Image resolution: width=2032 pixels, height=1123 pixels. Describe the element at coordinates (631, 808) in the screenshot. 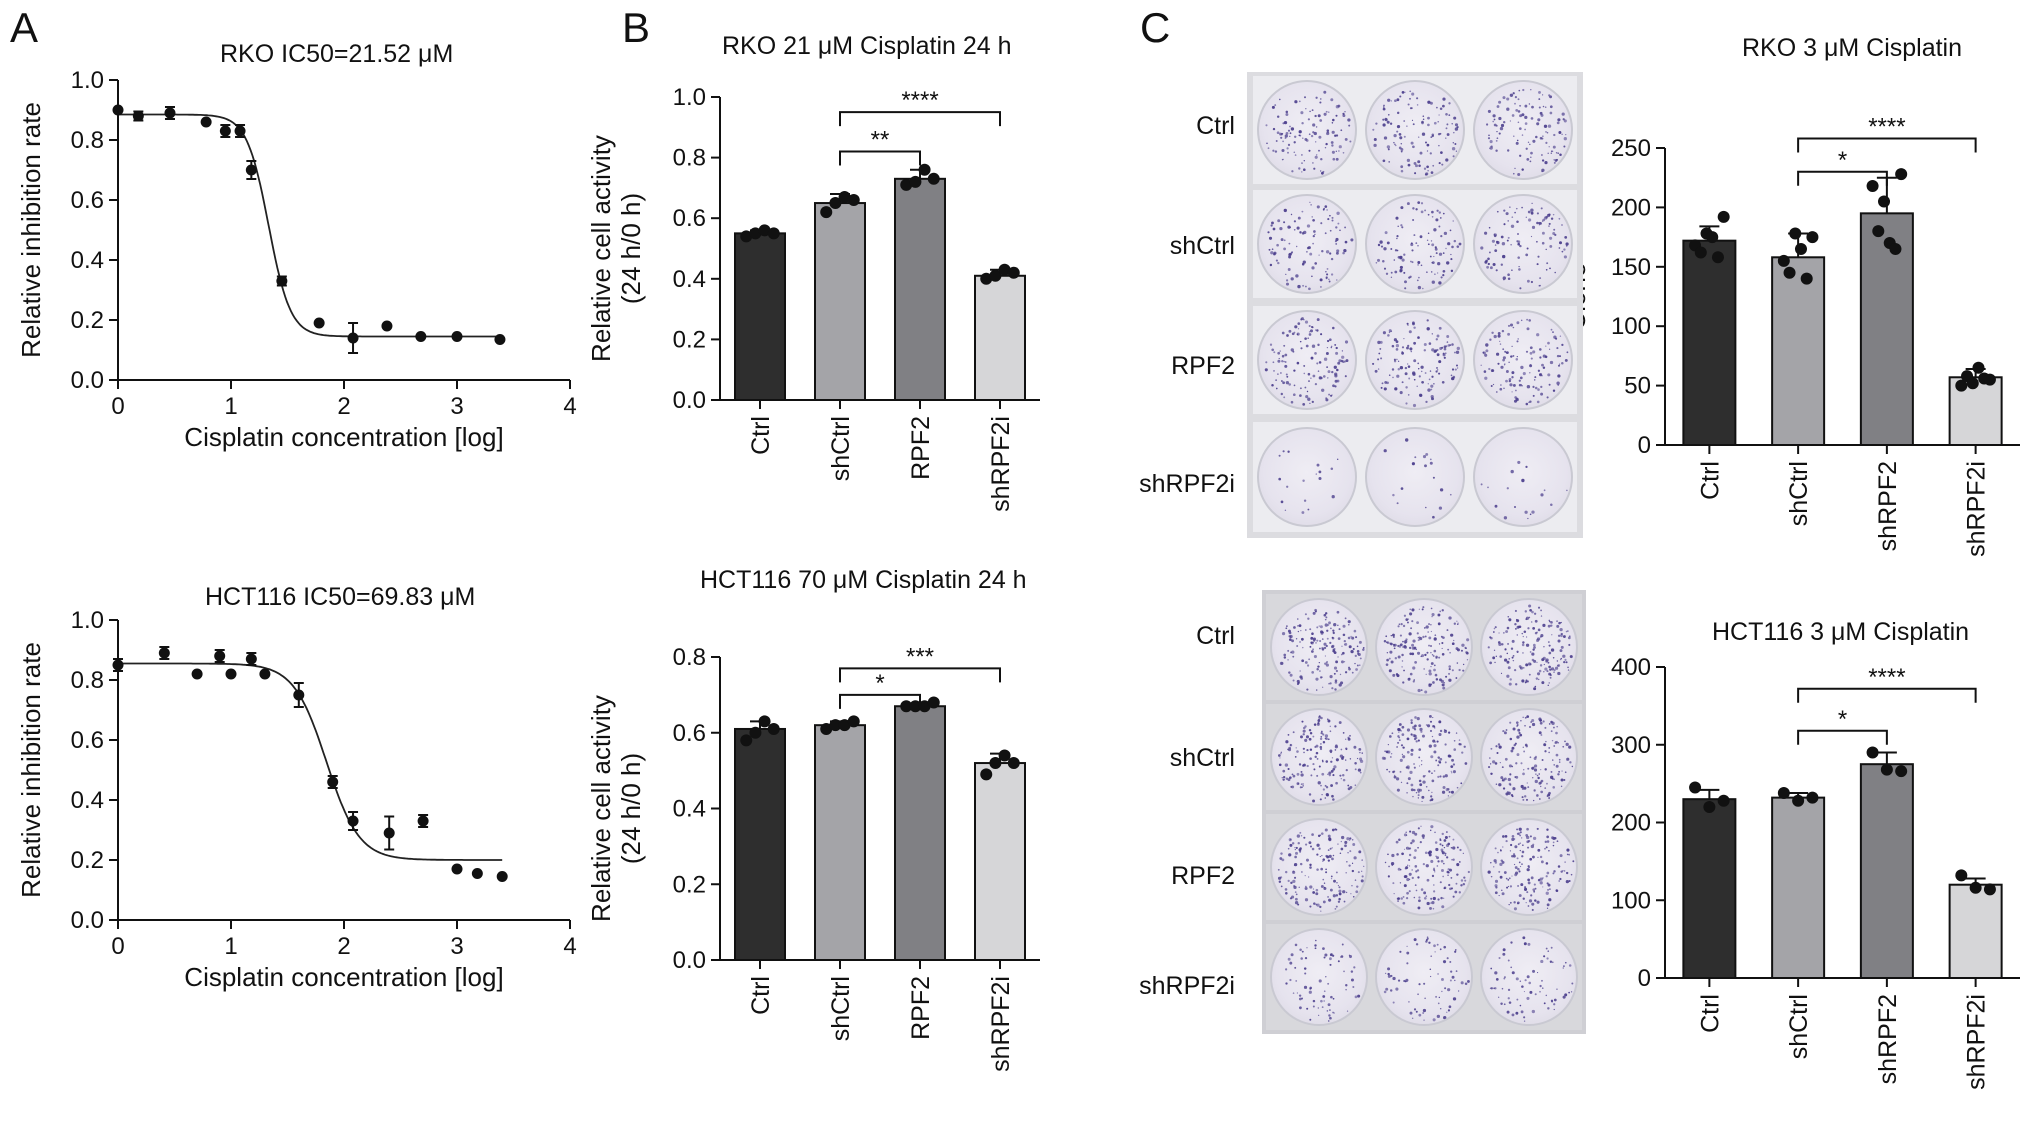

I see `y-axis-label-units: (24 h/0 h)` at that location.